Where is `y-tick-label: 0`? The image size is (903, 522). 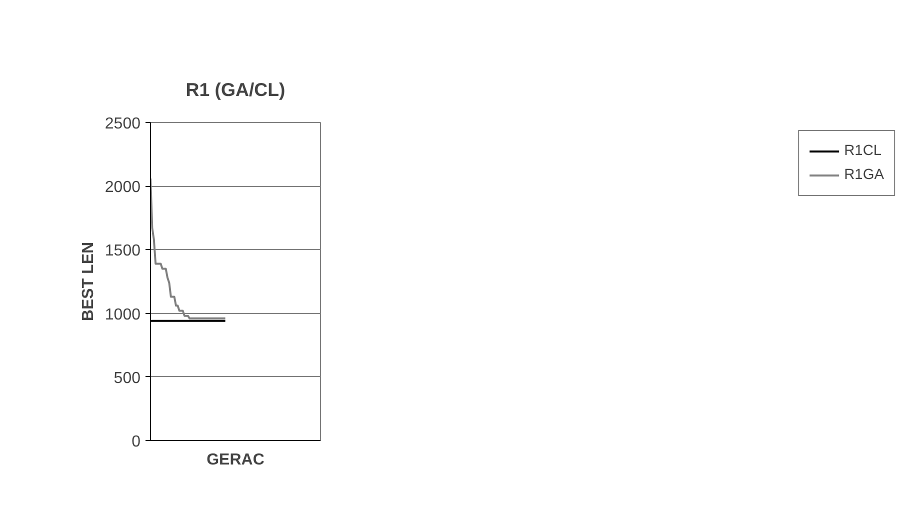 y-tick-label: 0 is located at coordinates (136, 442).